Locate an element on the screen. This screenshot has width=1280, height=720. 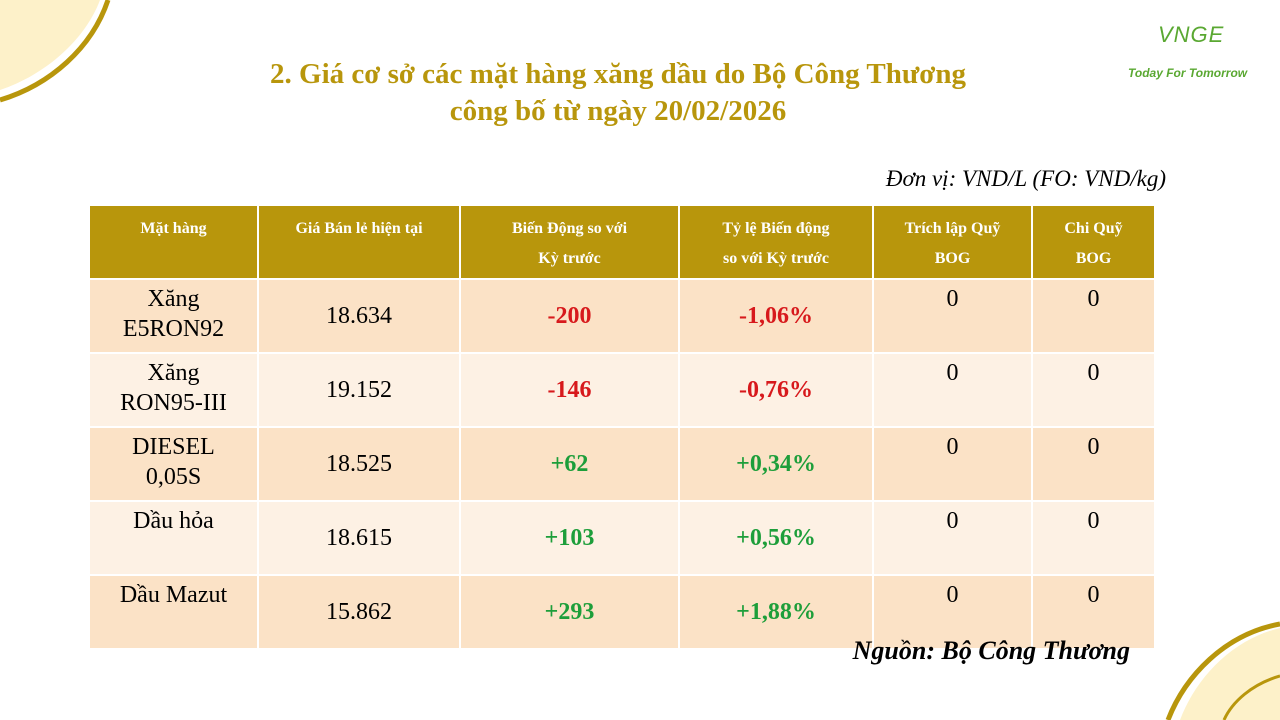
product-name: Dầu Mazut is located at coordinates (174, 611).